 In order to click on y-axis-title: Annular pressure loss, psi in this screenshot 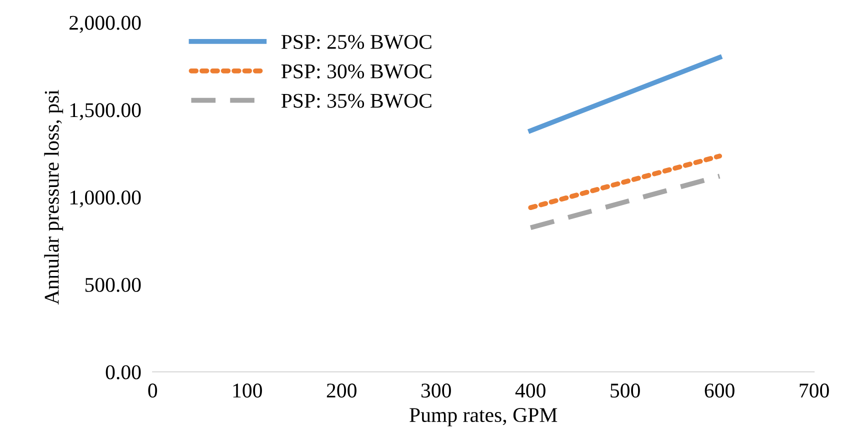, I will do `click(54, 197)`.